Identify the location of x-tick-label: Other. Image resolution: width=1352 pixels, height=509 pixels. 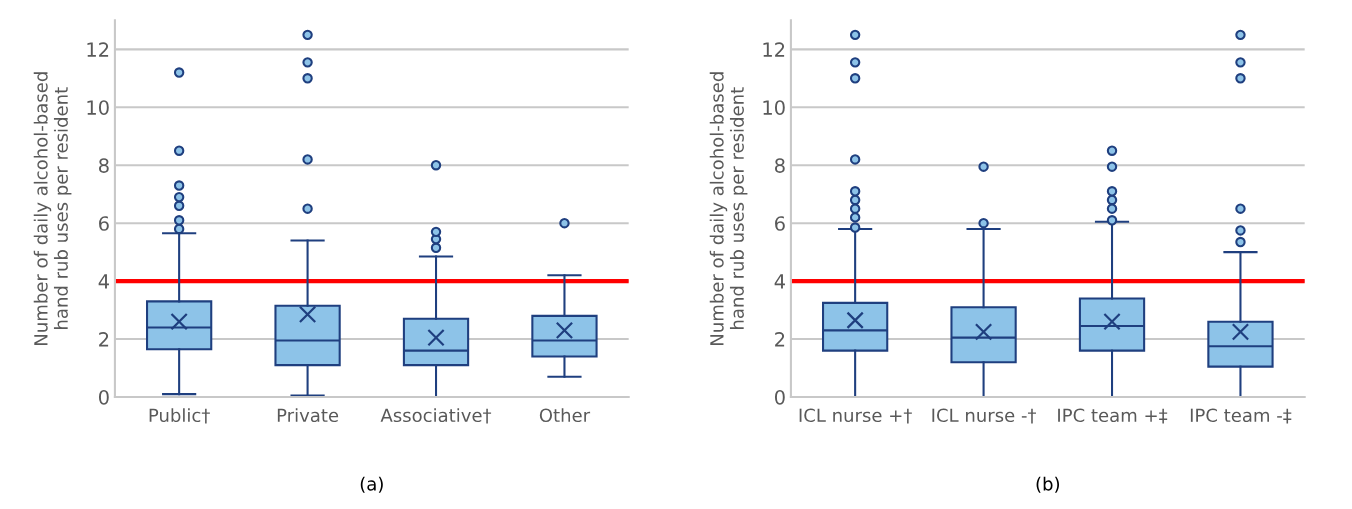
(565, 415).